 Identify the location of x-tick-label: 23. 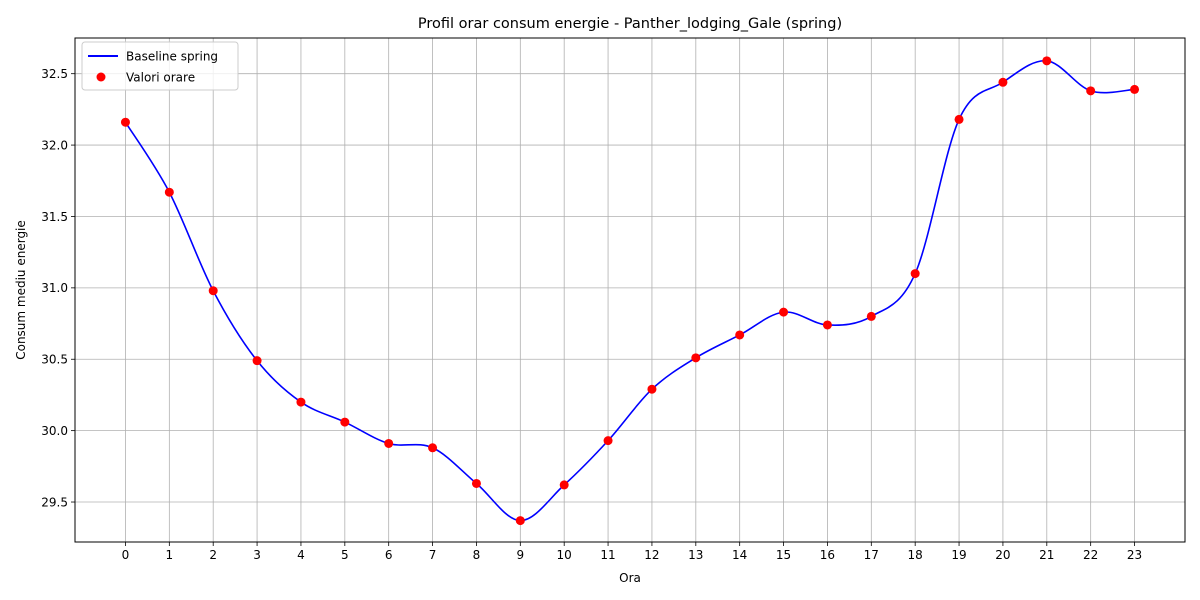
(1134, 555).